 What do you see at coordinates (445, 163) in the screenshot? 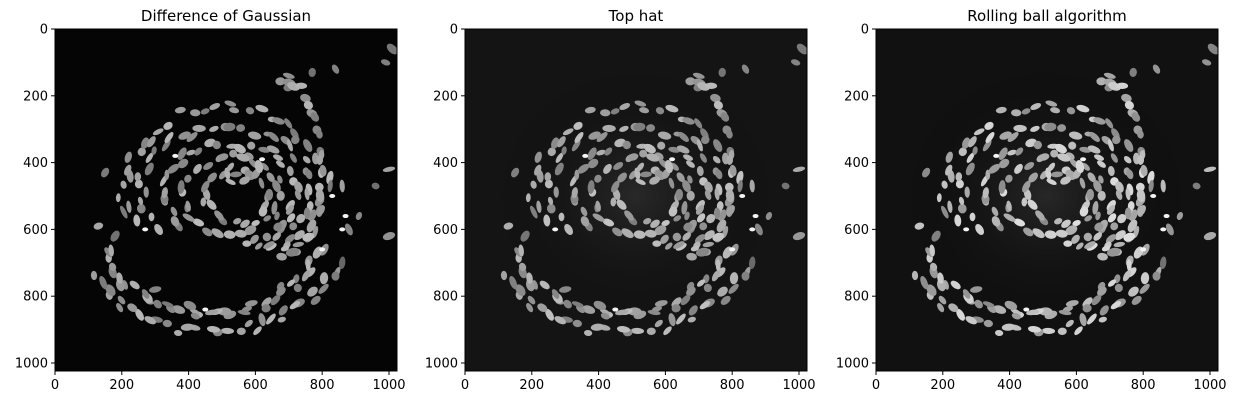
I see `y-tick-label: 400` at bounding box center [445, 163].